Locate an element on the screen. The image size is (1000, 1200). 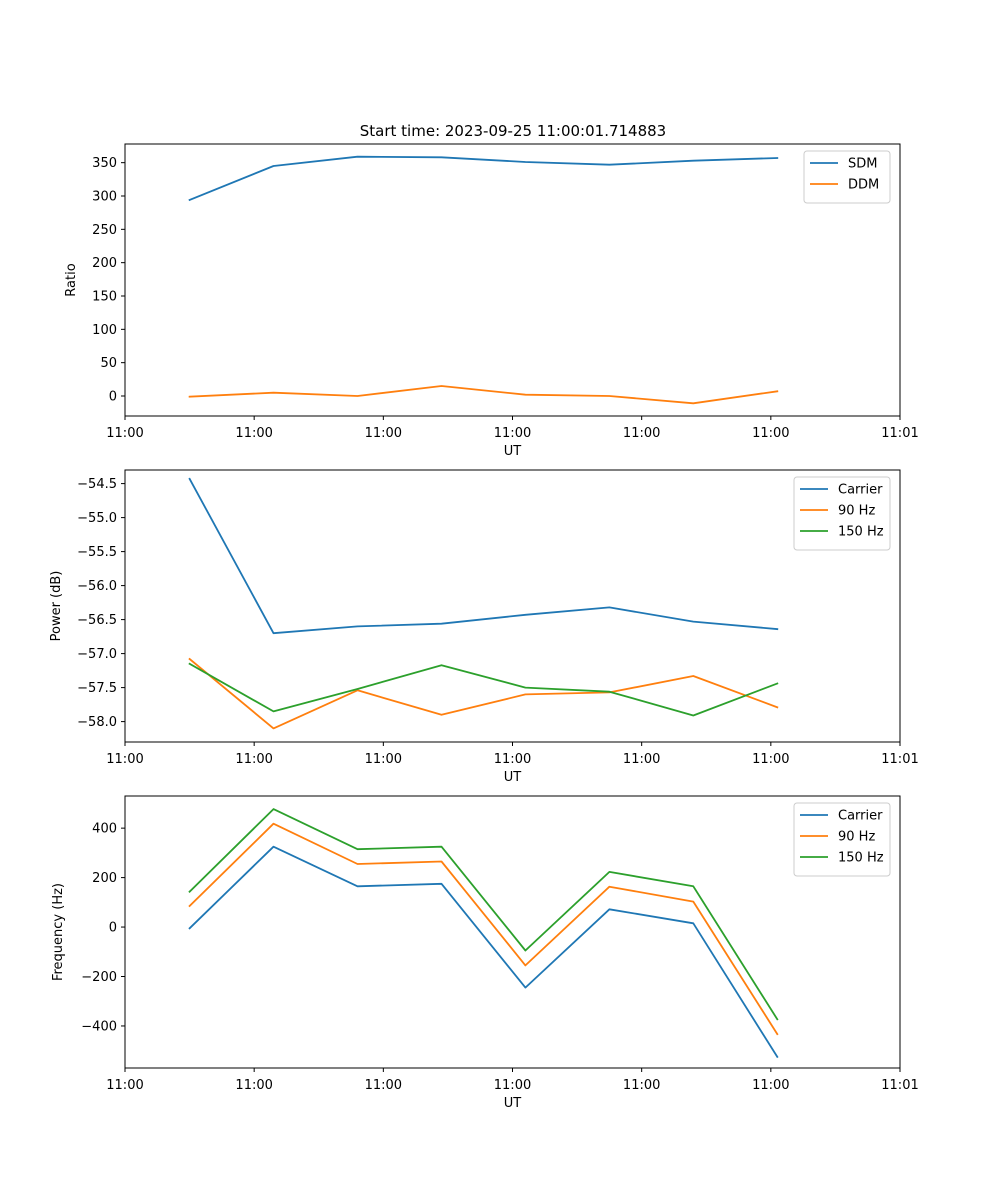
y-axis-label: Ratio is located at coordinates (71, 279).